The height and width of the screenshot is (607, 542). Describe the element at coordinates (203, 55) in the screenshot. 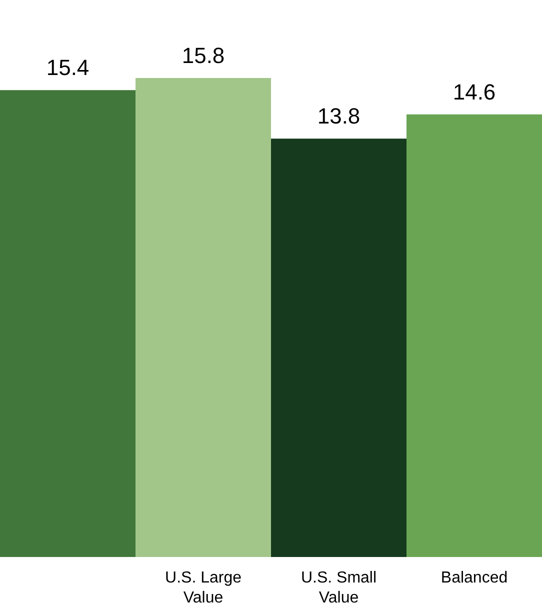

I see `data-label: 15.8` at that location.